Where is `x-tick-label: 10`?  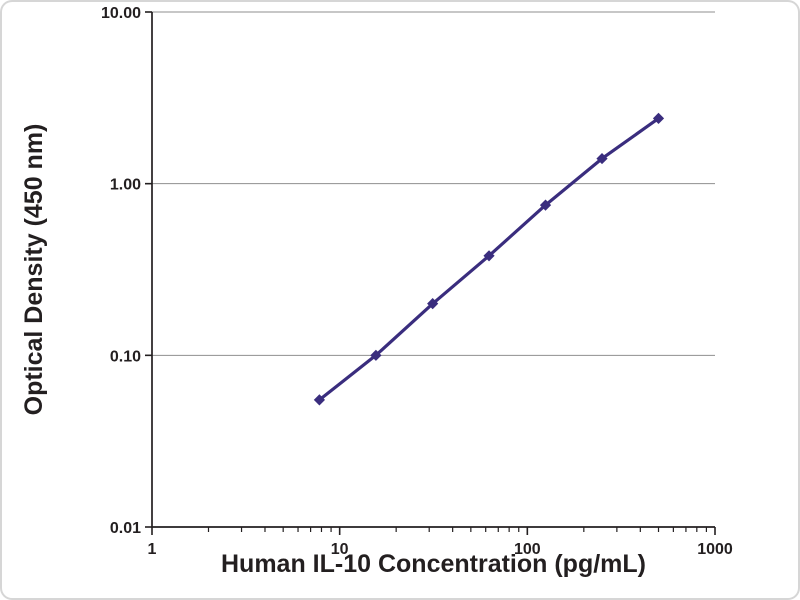 x-tick-label: 10 is located at coordinates (340, 549).